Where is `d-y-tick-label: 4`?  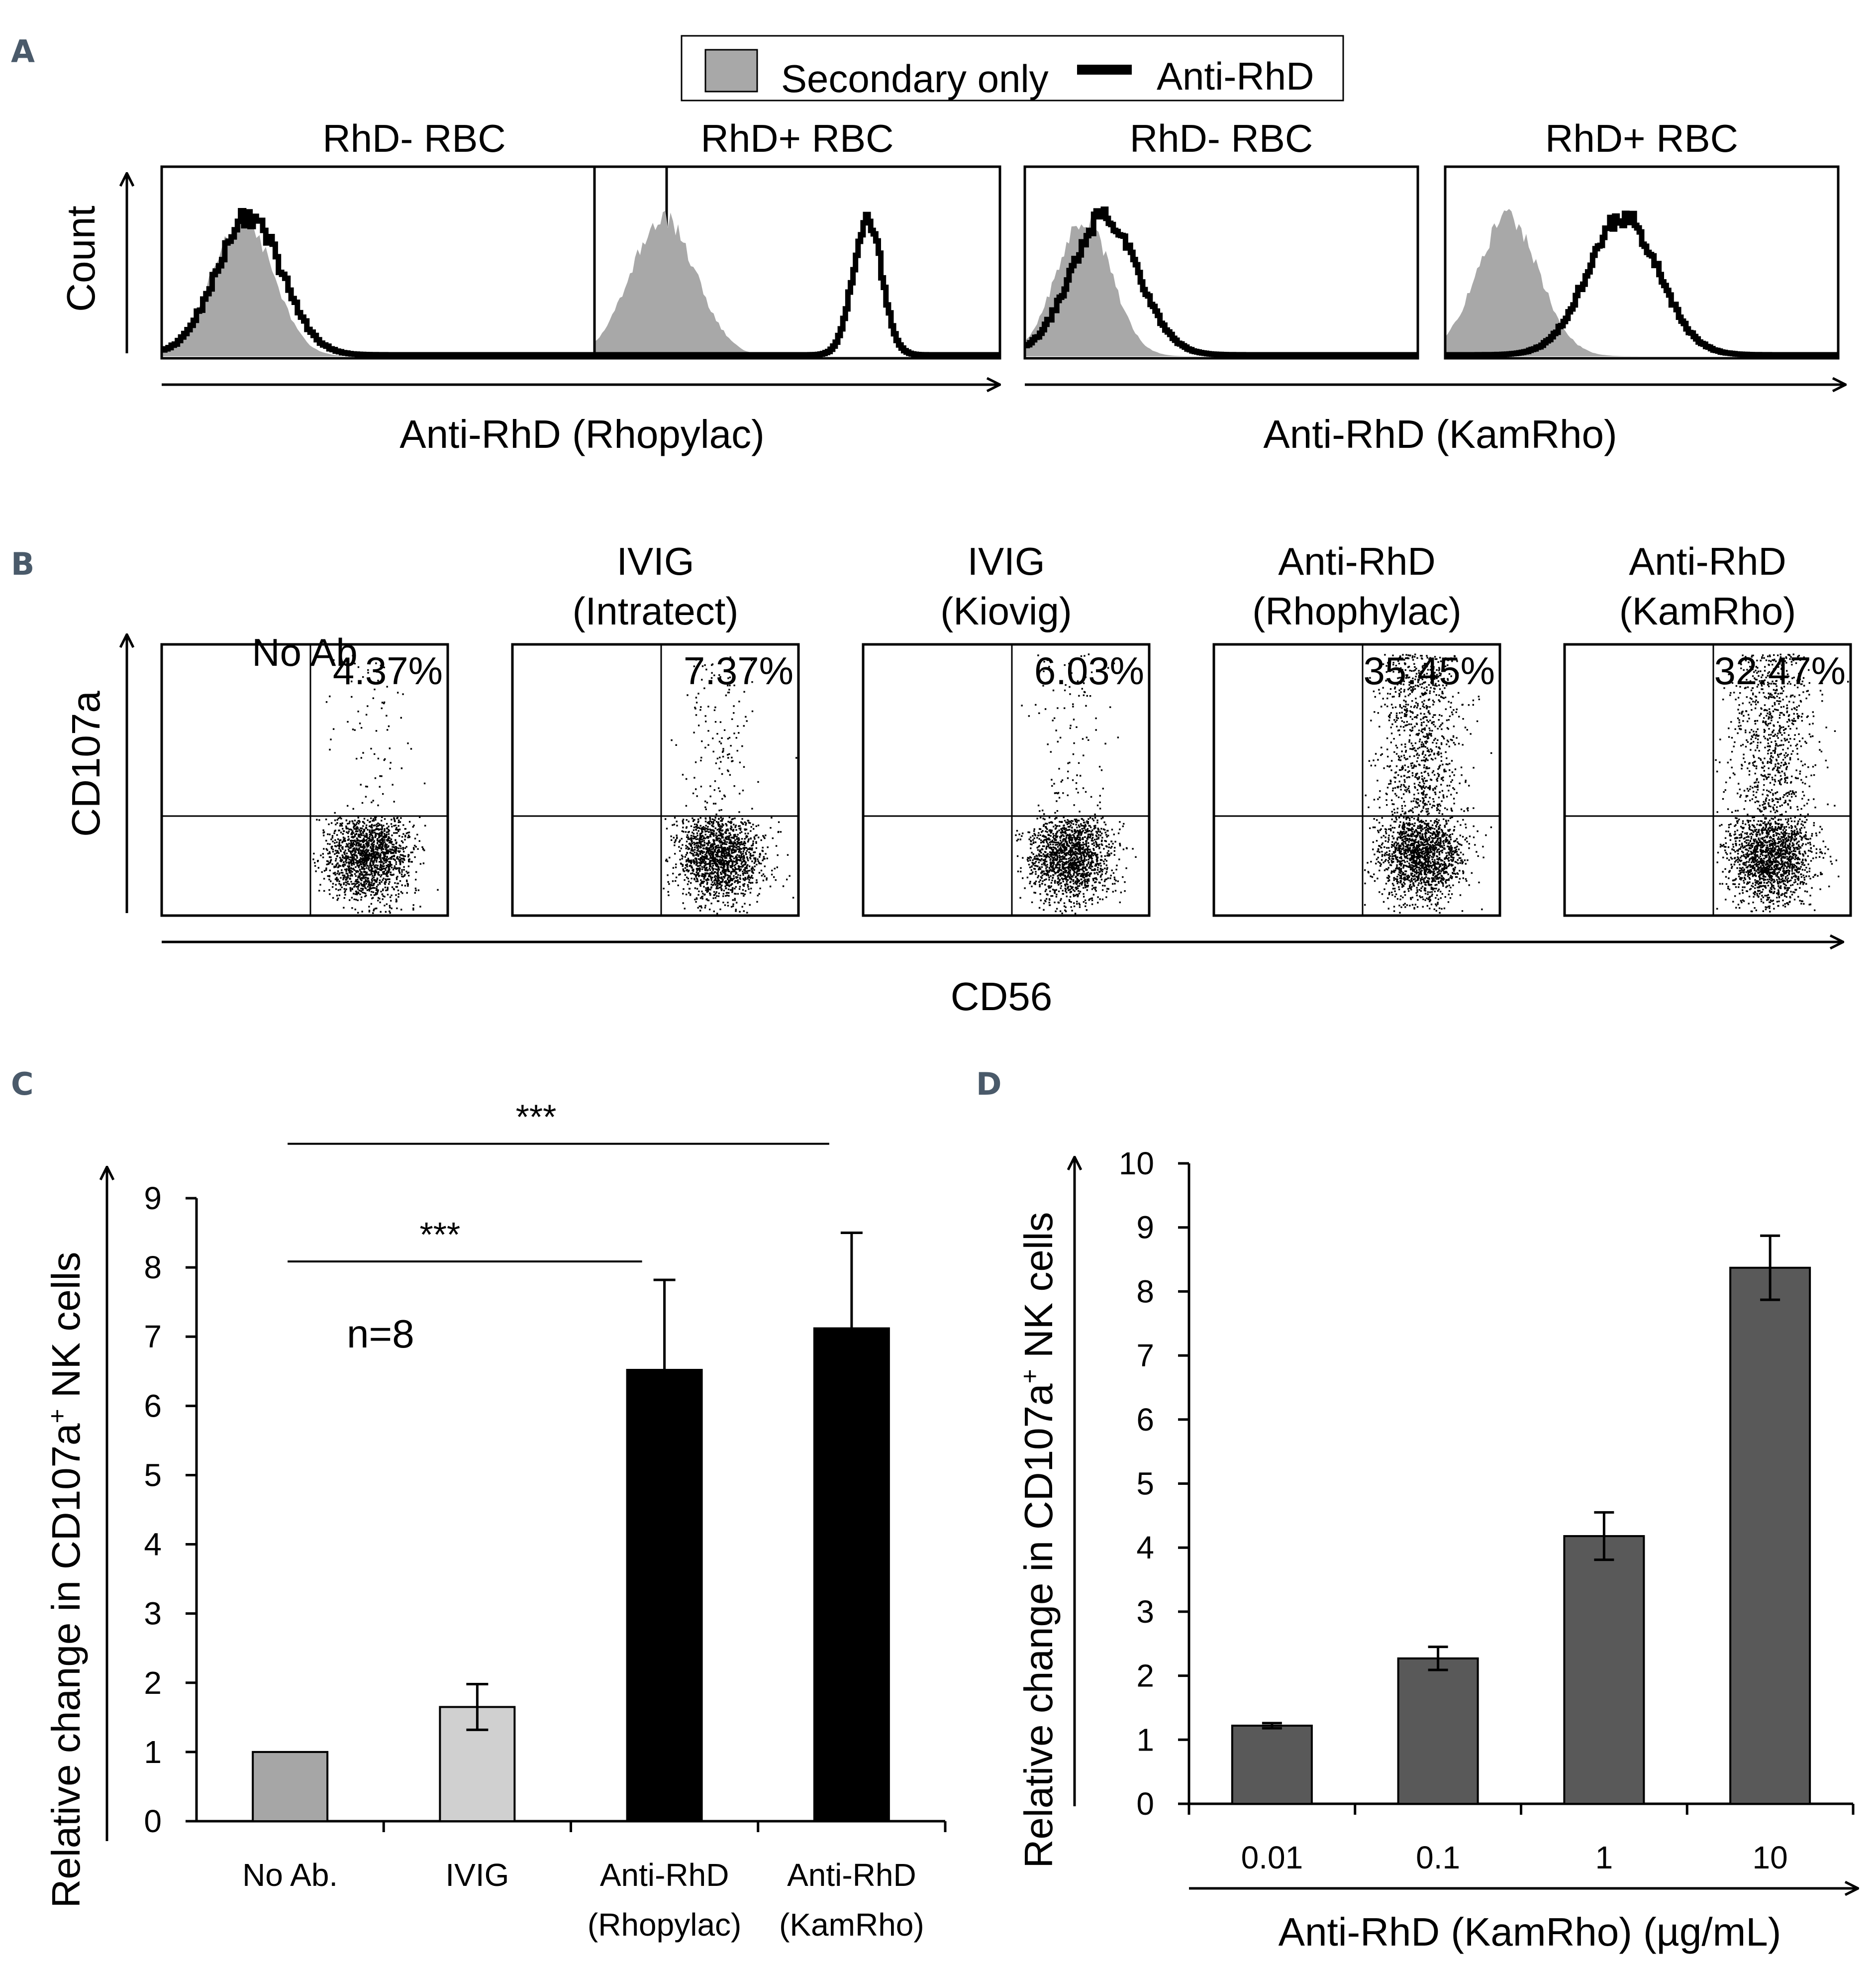
d-y-tick-label: 4 is located at coordinates (1145, 1548).